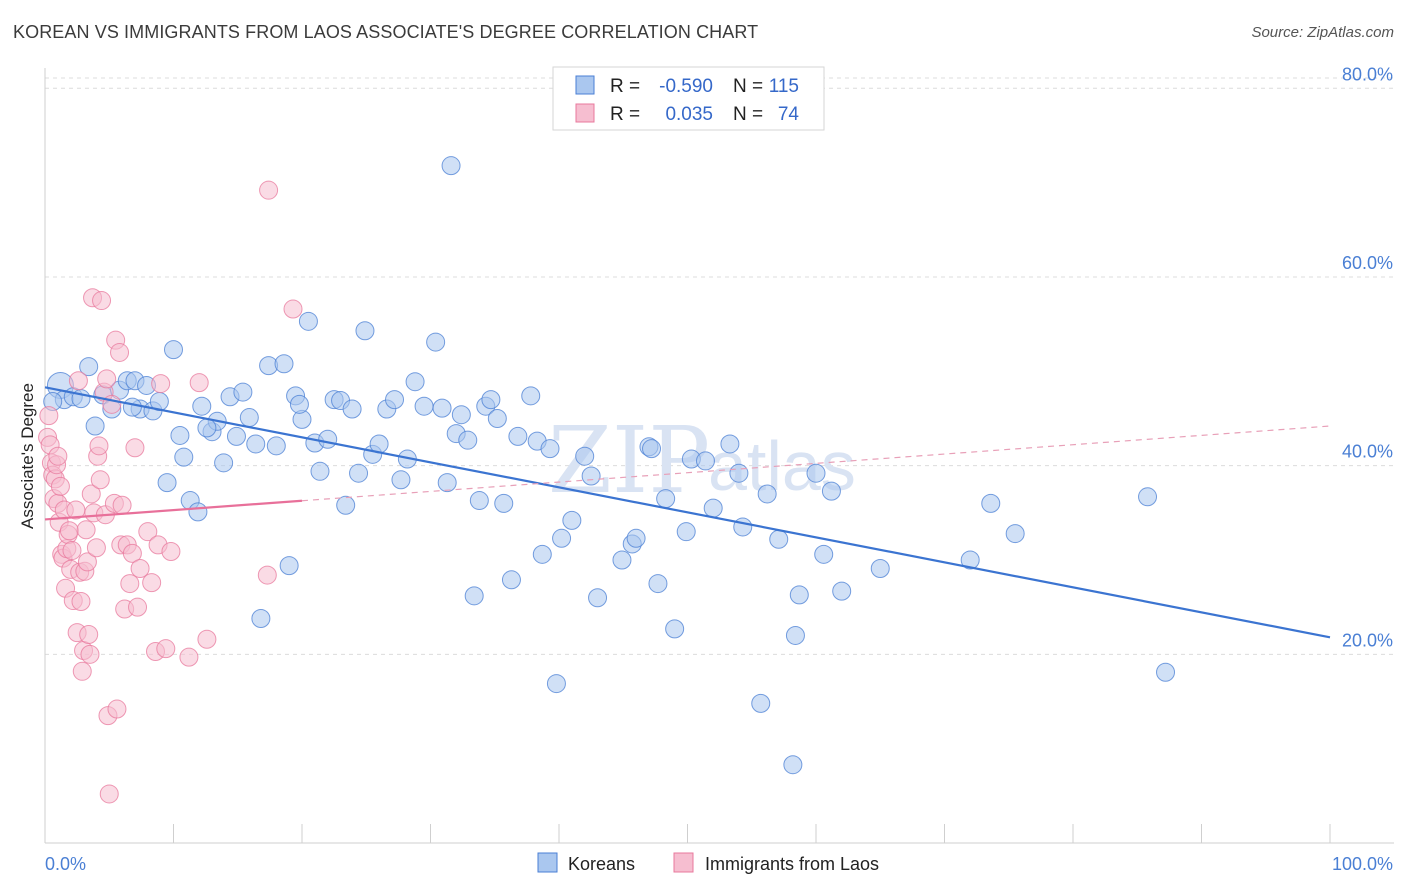 The image size is (1406, 892). Describe the element at coordinates (601, 864) in the screenshot. I see `series-legend-label-koreans: Koreans` at that location.